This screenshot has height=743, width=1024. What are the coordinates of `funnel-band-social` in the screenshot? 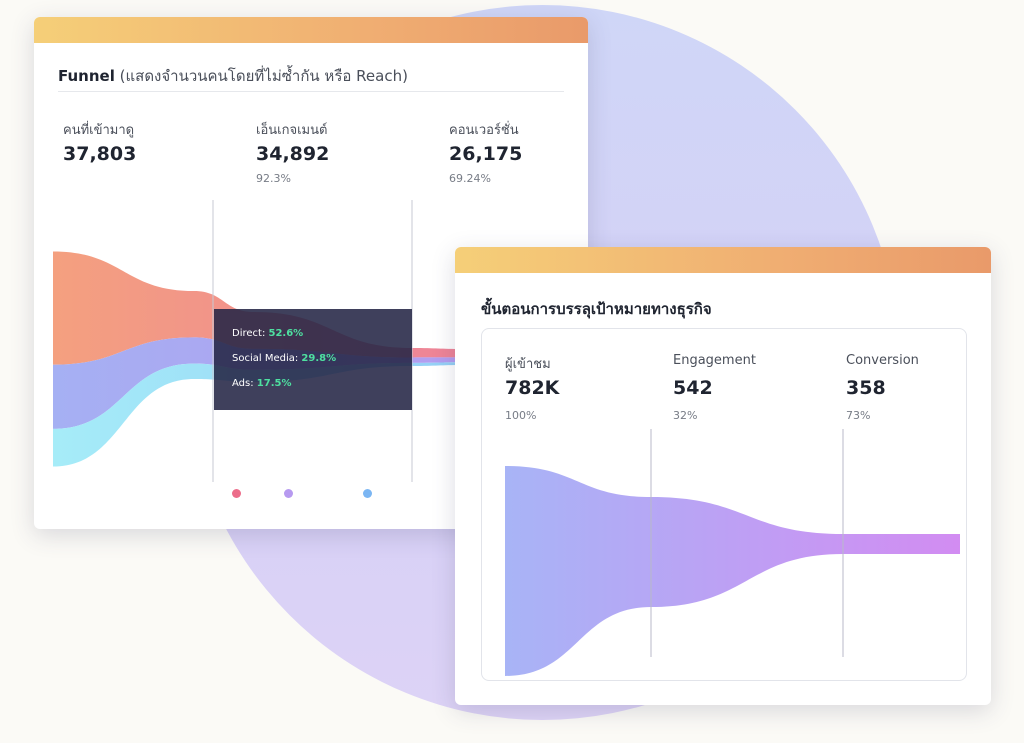 It's located at (320, 383).